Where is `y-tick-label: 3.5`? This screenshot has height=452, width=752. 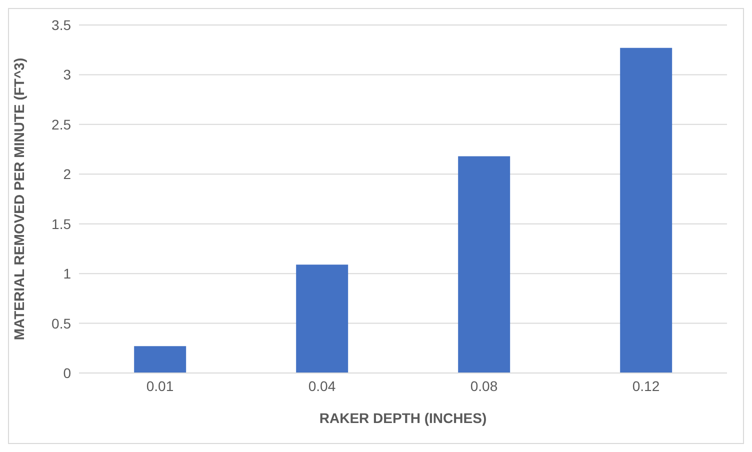
y-tick-label: 3.5 is located at coordinates (62, 24).